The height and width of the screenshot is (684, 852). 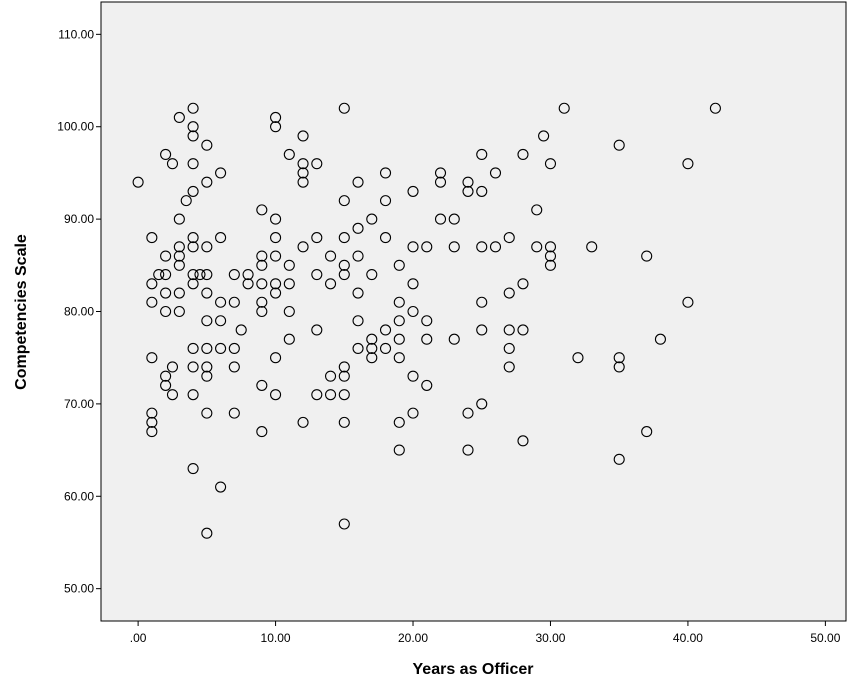 What do you see at coordinates (825, 638) in the screenshot?
I see `x-tick-label: 50.00` at bounding box center [825, 638].